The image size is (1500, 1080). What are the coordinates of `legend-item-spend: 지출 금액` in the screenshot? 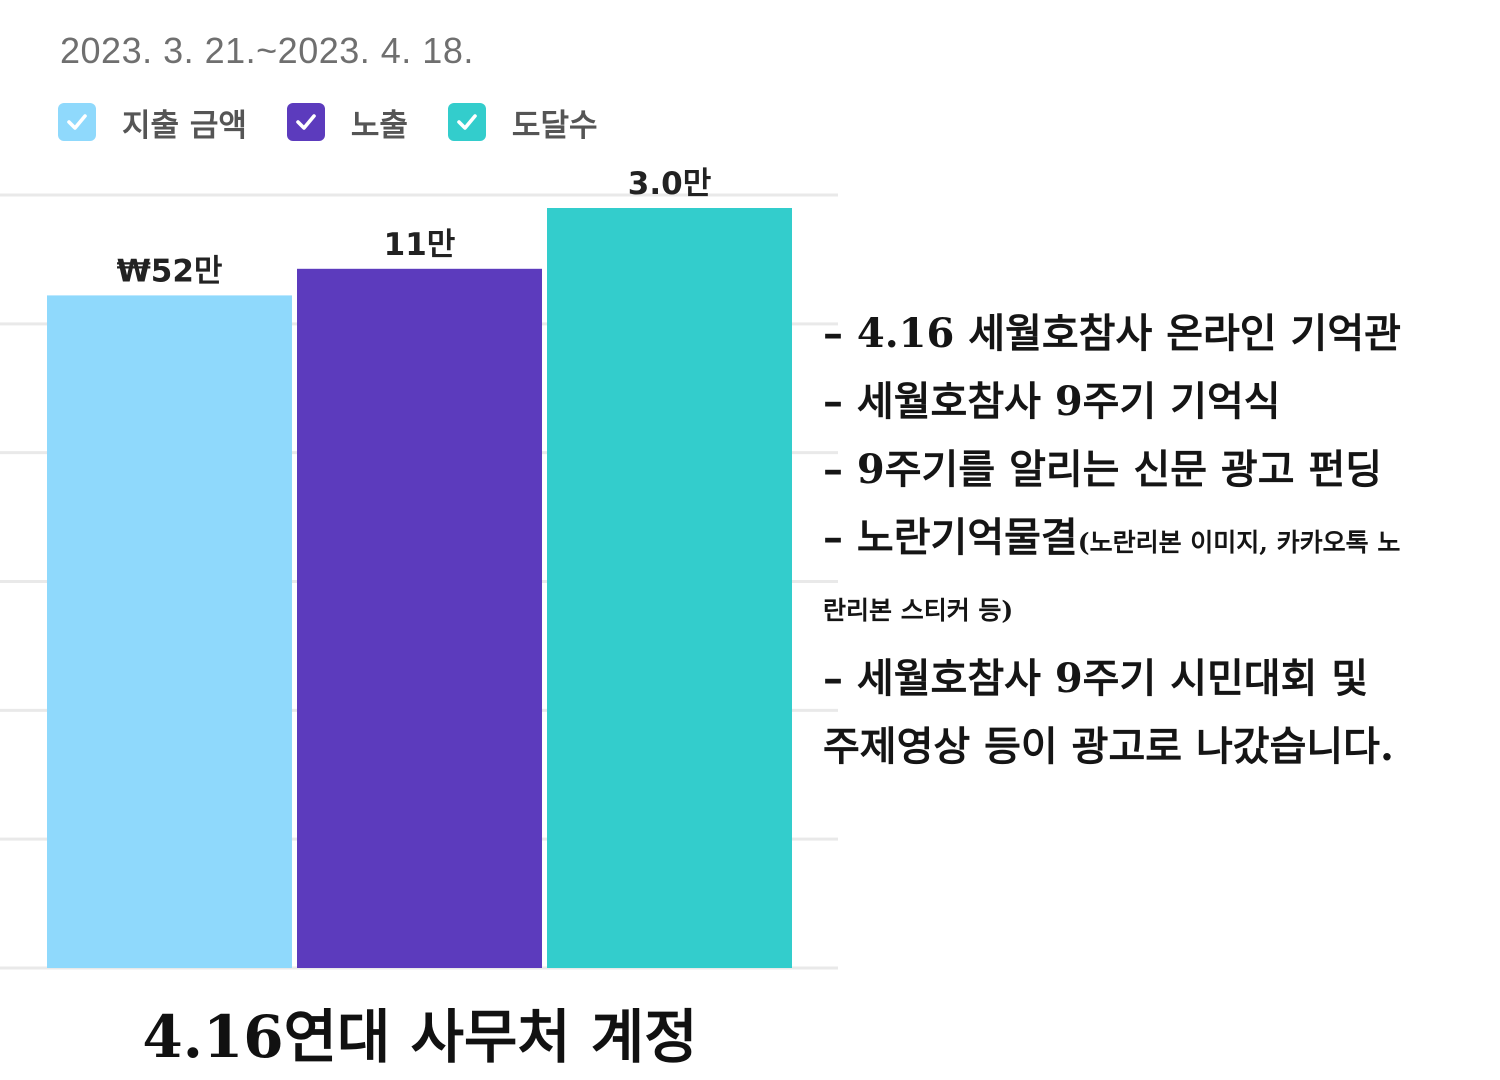 It's located at (152, 122).